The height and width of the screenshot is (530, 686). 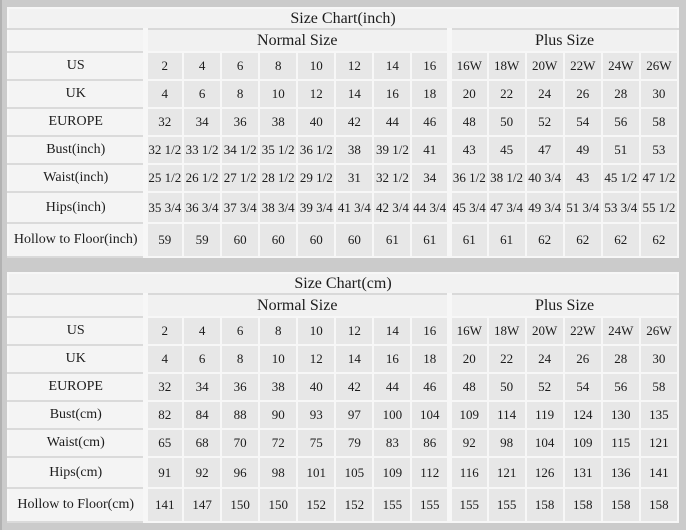 What do you see at coordinates (392, 359) in the screenshot?
I see `size-value-cell: 16` at bounding box center [392, 359].